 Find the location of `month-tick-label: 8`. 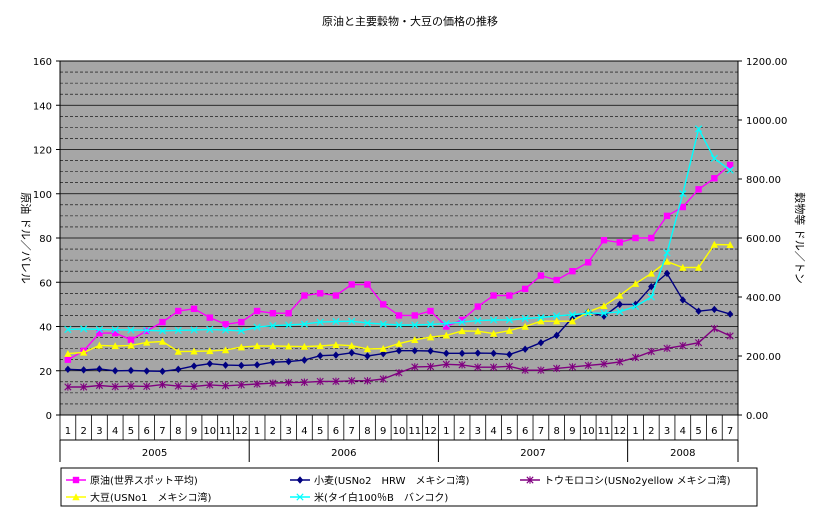

month-tick-label: 8 is located at coordinates (556, 431).